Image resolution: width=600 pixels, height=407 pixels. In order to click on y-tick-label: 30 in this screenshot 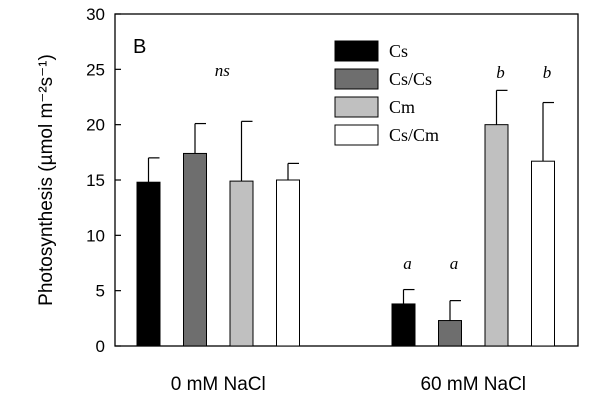, I will do `click(95, 14)`.